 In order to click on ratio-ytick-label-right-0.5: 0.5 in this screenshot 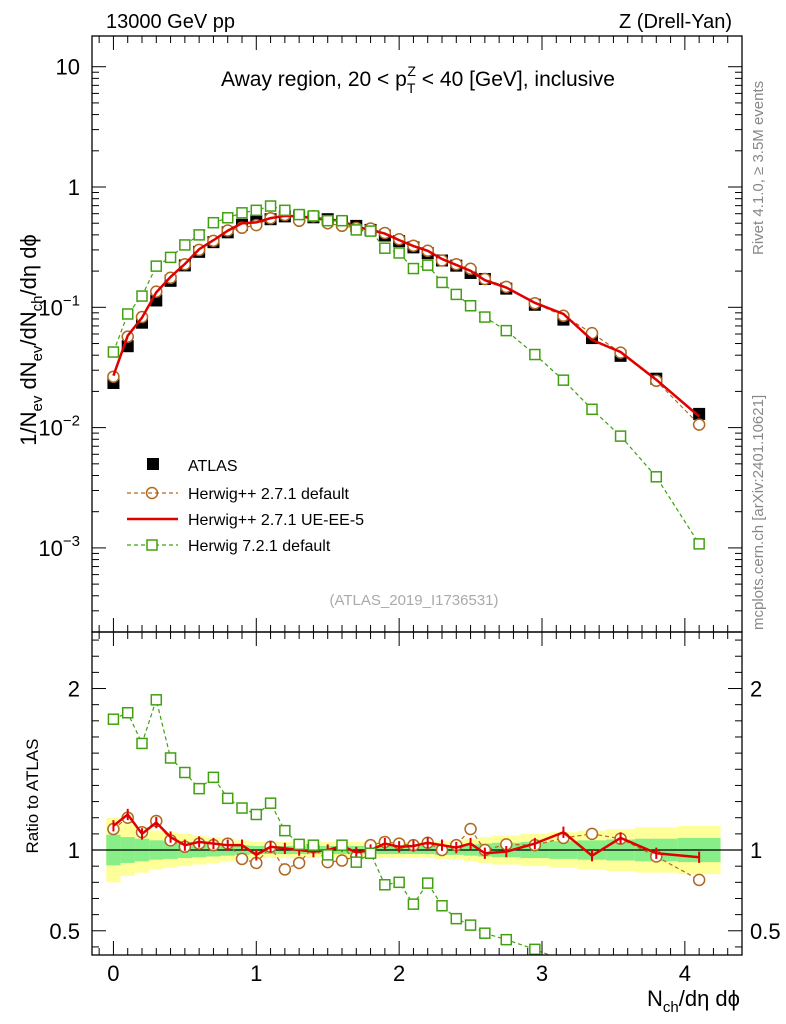, I will do `click(765, 931)`.